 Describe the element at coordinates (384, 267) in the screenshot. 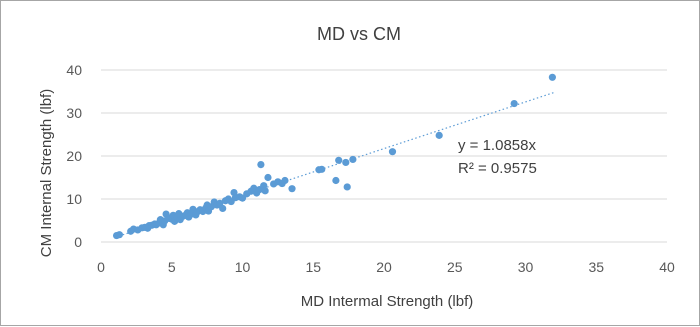

I see `x-tick-label: 20` at that location.